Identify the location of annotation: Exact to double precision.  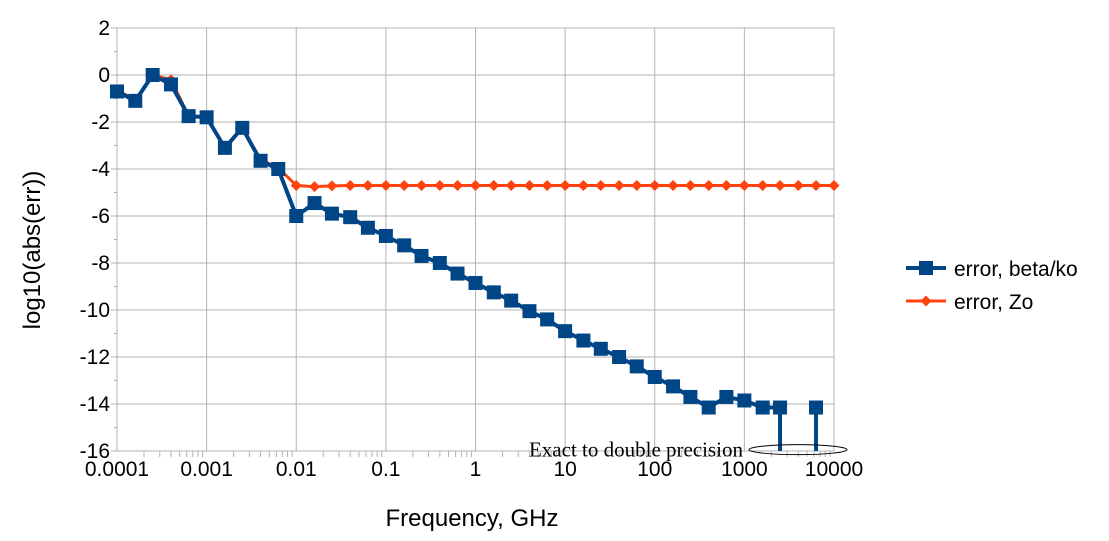
(688, 450).